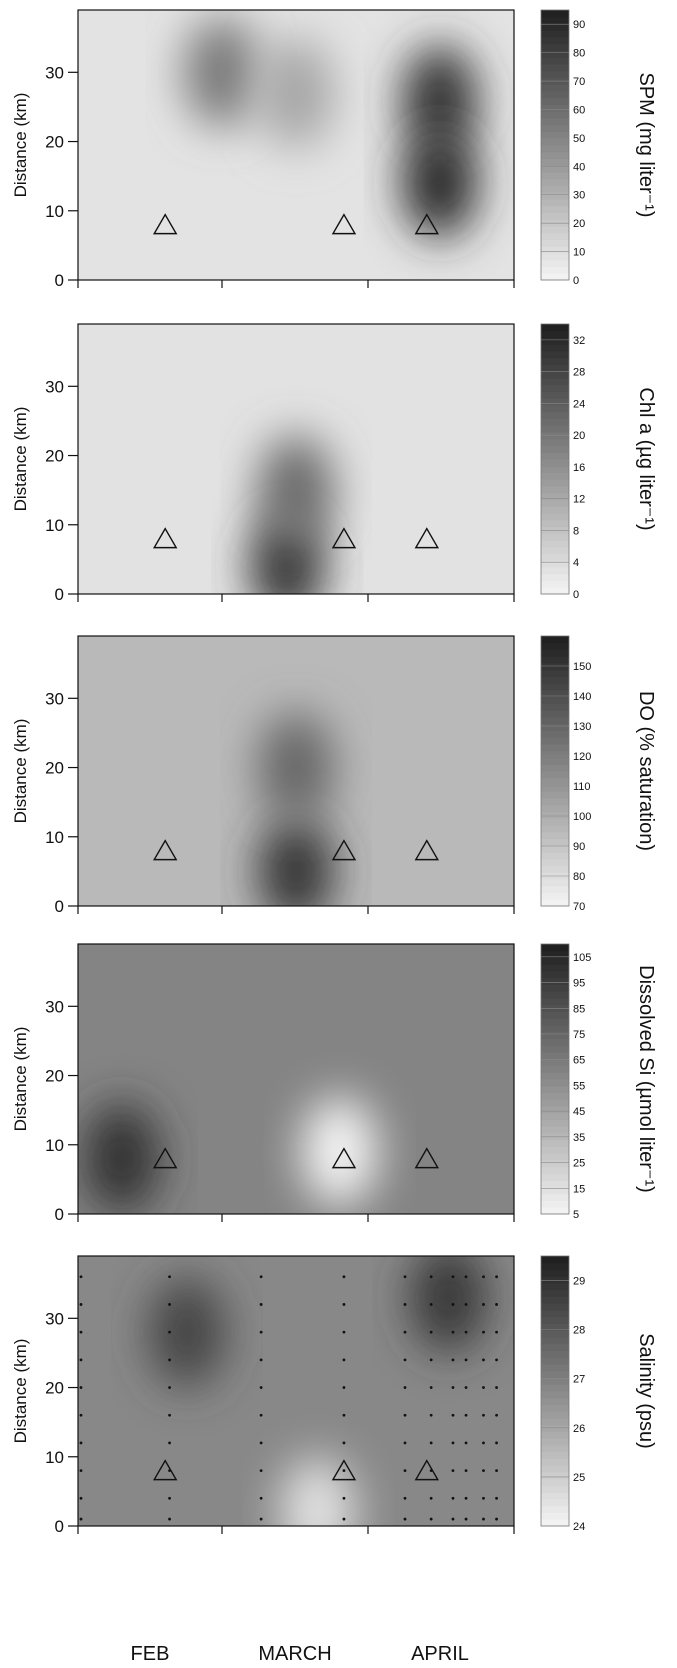  Describe the element at coordinates (54, 1388) in the screenshot. I see `y-tick-label: 20` at that location.